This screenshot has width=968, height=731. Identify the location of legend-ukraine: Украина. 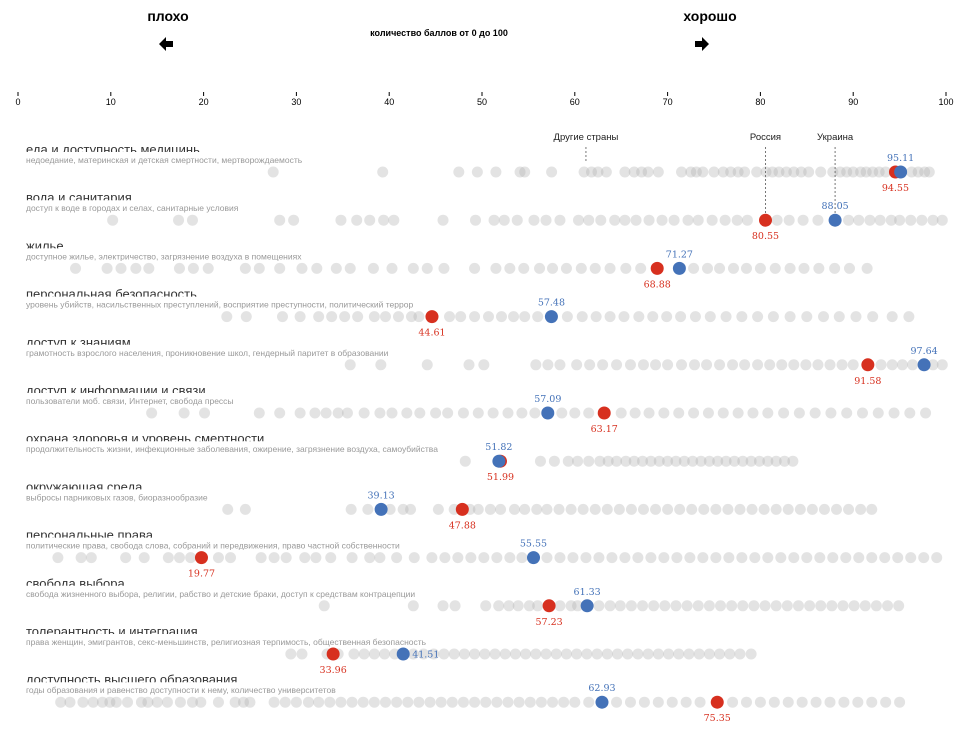
(835, 137).